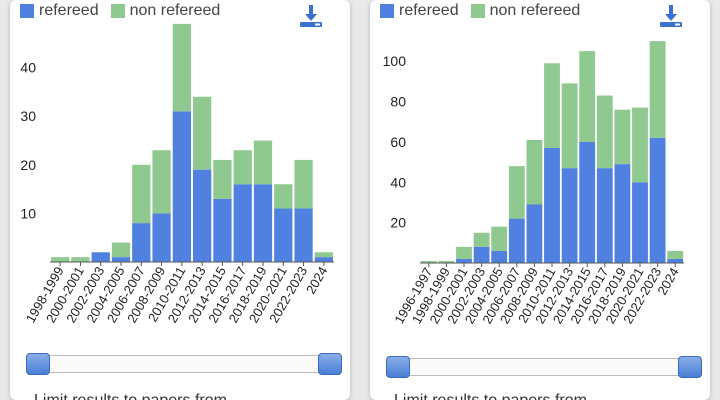 Image resolution: width=720 pixels, height=400 pixels. Describe the element at coordinates (28, 213) in the screenshot. I see `y-tick-label: 10` at that location.